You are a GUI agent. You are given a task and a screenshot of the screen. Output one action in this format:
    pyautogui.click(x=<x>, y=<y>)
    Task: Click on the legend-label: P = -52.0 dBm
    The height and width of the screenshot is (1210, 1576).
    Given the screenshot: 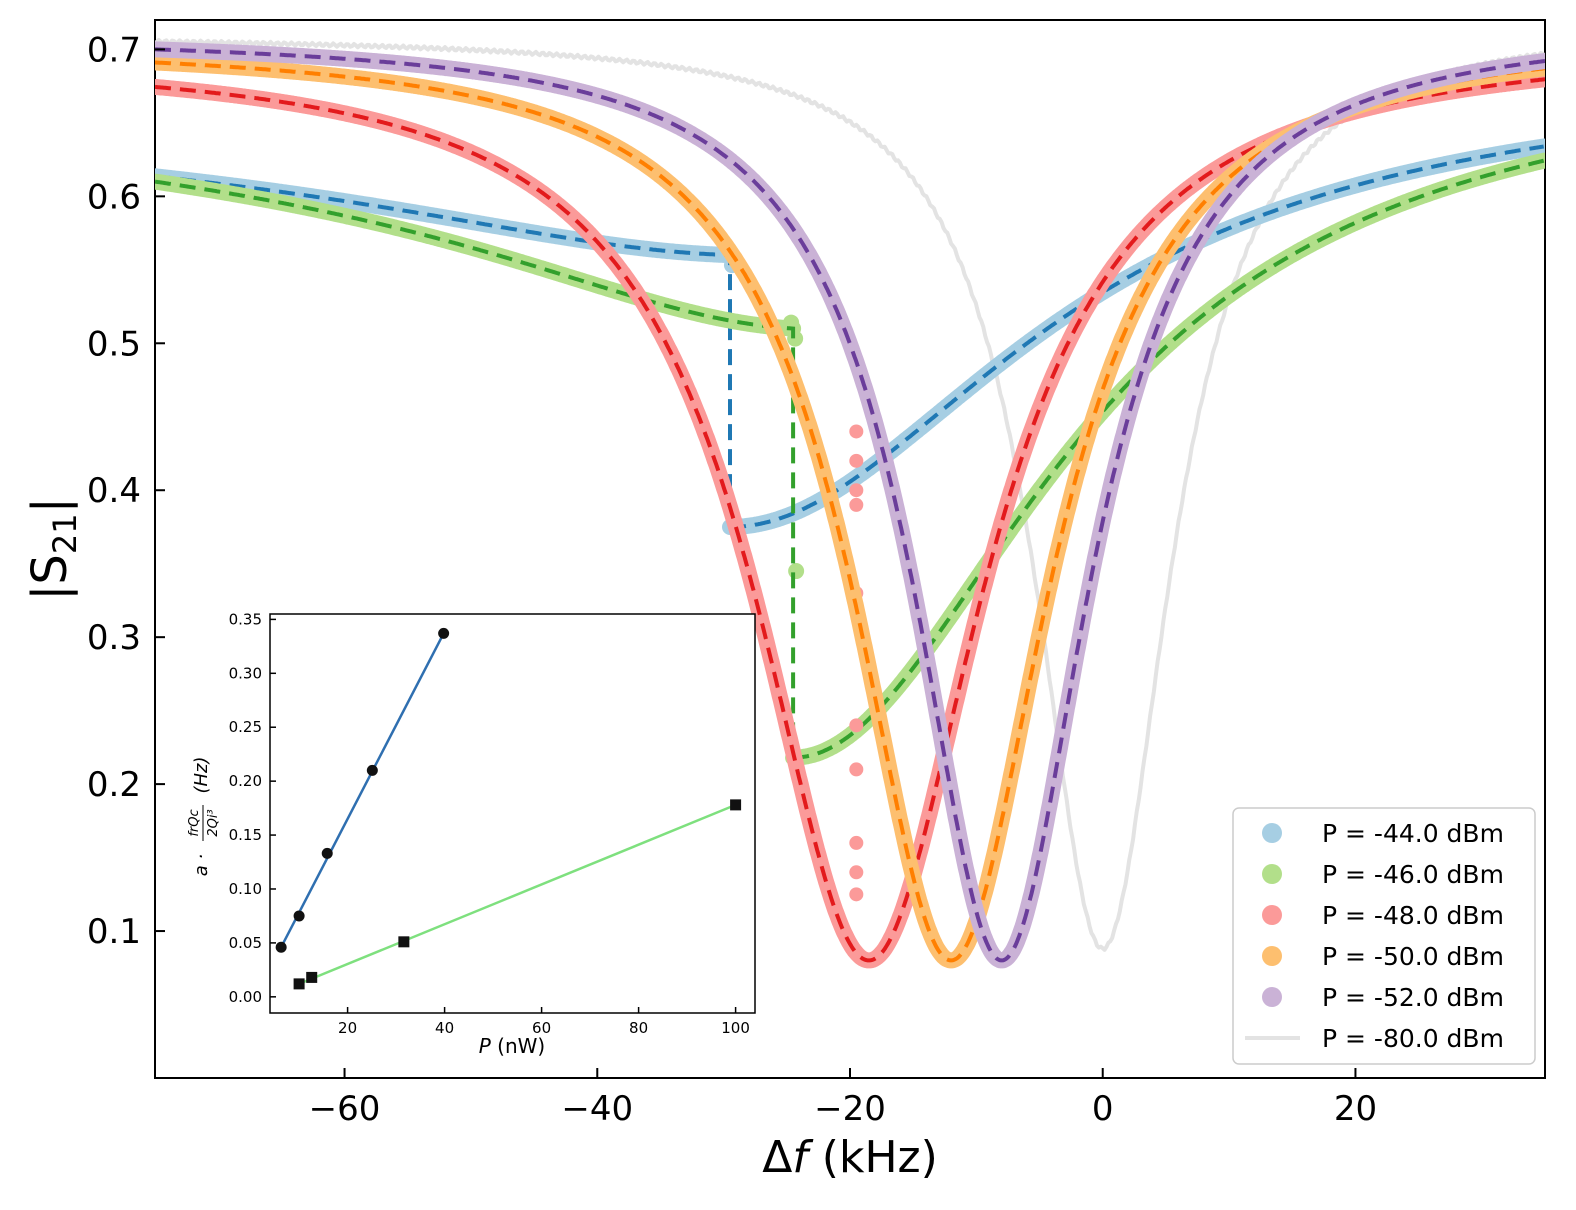 What is the action you would take?
    pyautogui.click(x=1413, y=997)
    